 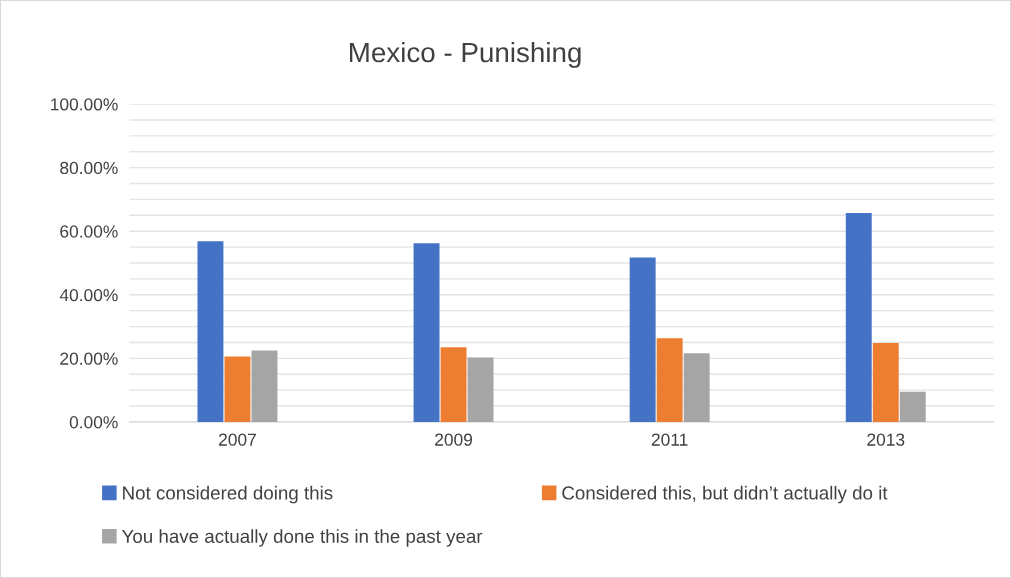 I want to click on y-tick-label: 0.00%, so click(x=93, y=422).